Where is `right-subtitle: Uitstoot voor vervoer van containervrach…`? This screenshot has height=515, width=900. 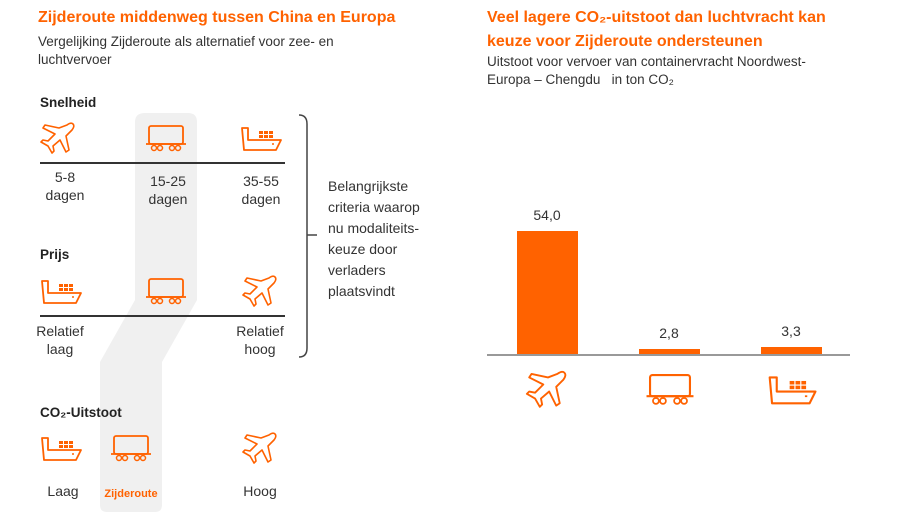
right-subtitle: Uitstoot voor vervoer van containervrach… is located at coordinates (646, 70).